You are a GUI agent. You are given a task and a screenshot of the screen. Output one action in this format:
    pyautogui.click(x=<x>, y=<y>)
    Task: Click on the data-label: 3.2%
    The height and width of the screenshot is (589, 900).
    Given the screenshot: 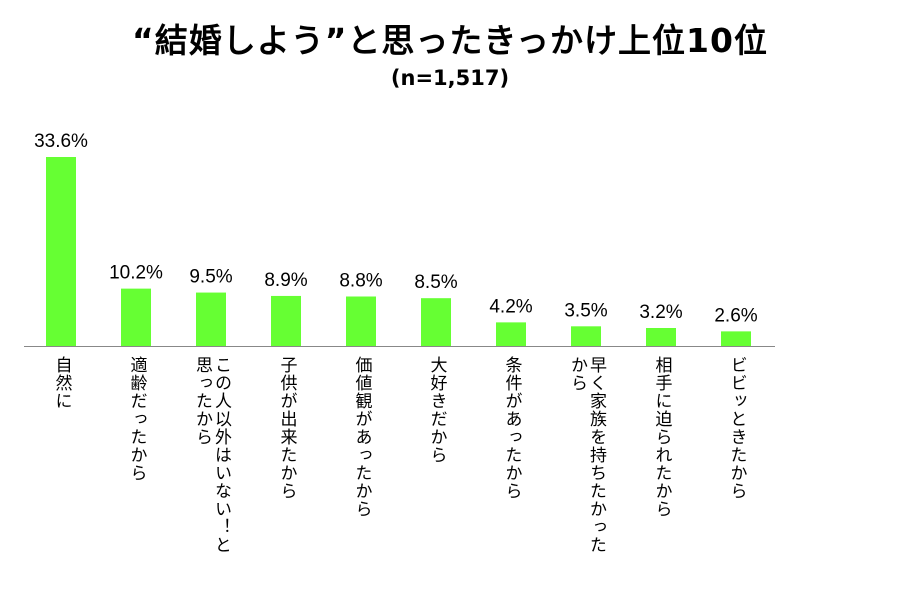 What is the action you would take?
    pyautogui.click(x=660, y=312)
    